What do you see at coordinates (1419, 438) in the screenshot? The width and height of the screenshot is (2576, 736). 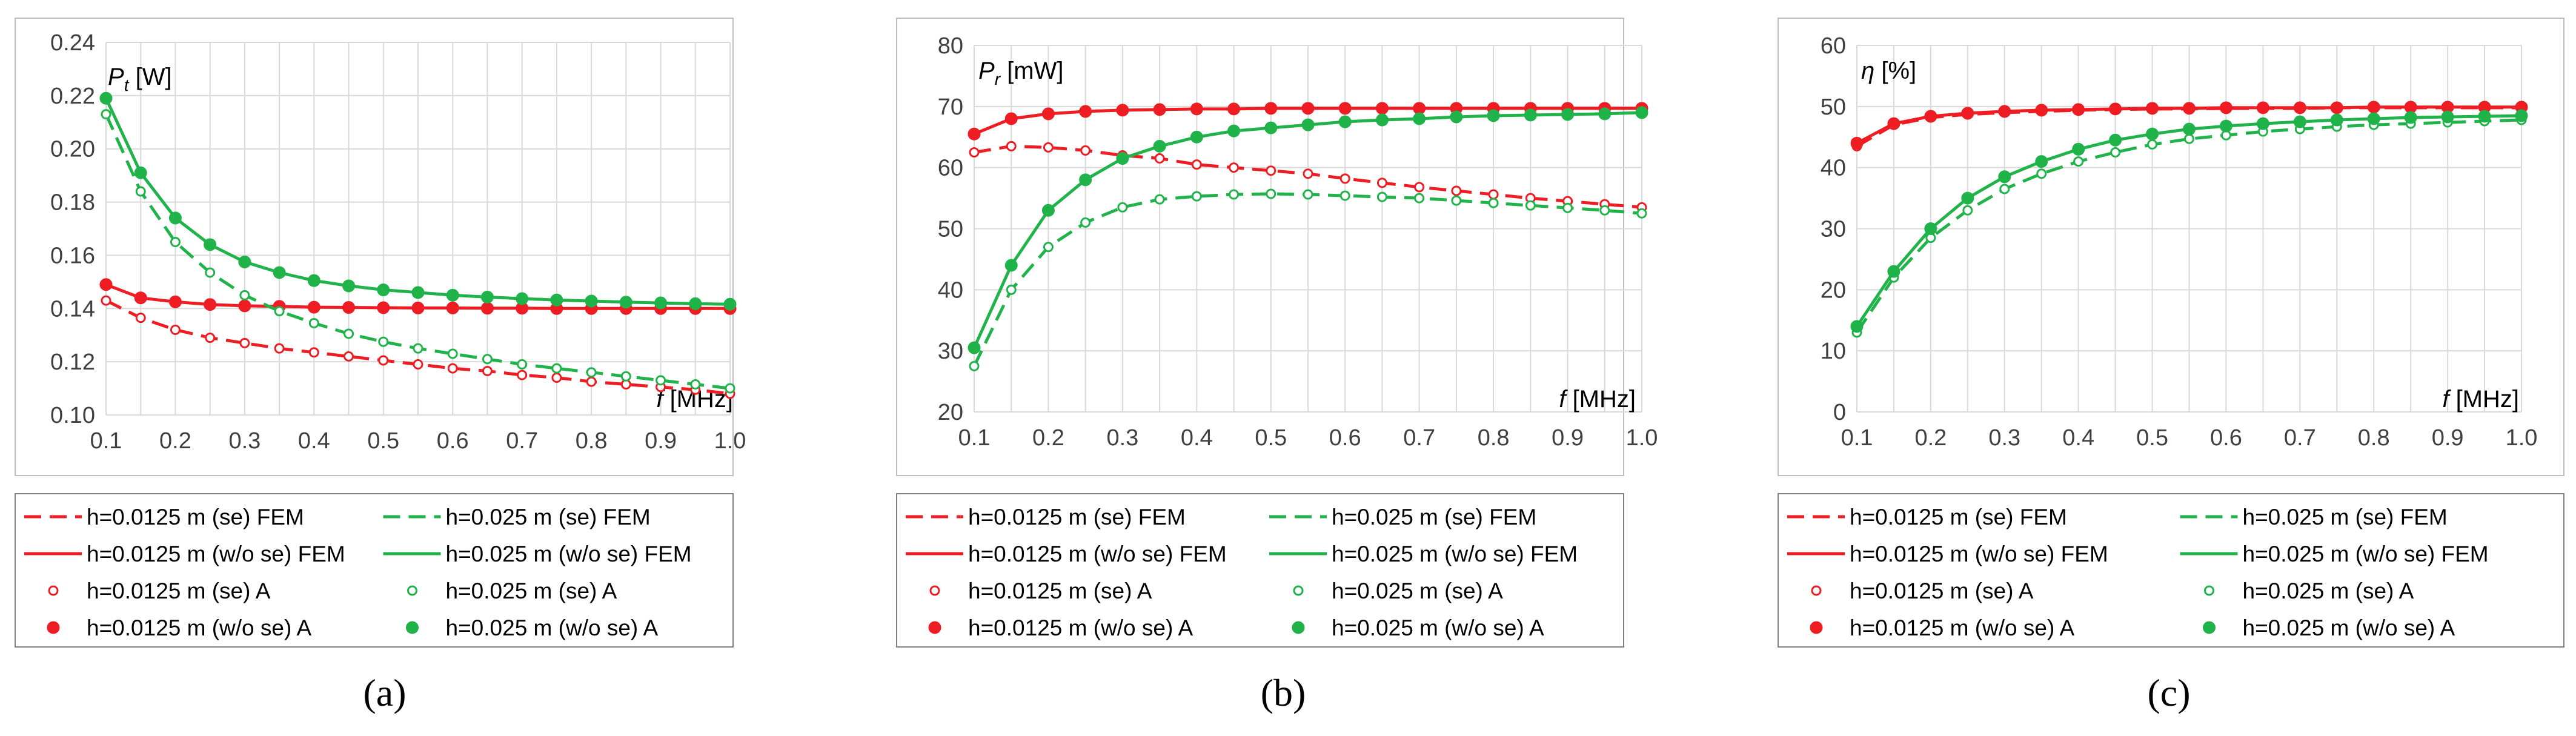 I see `x-tick-label: 0.7` at bounding box center [1419, 438].